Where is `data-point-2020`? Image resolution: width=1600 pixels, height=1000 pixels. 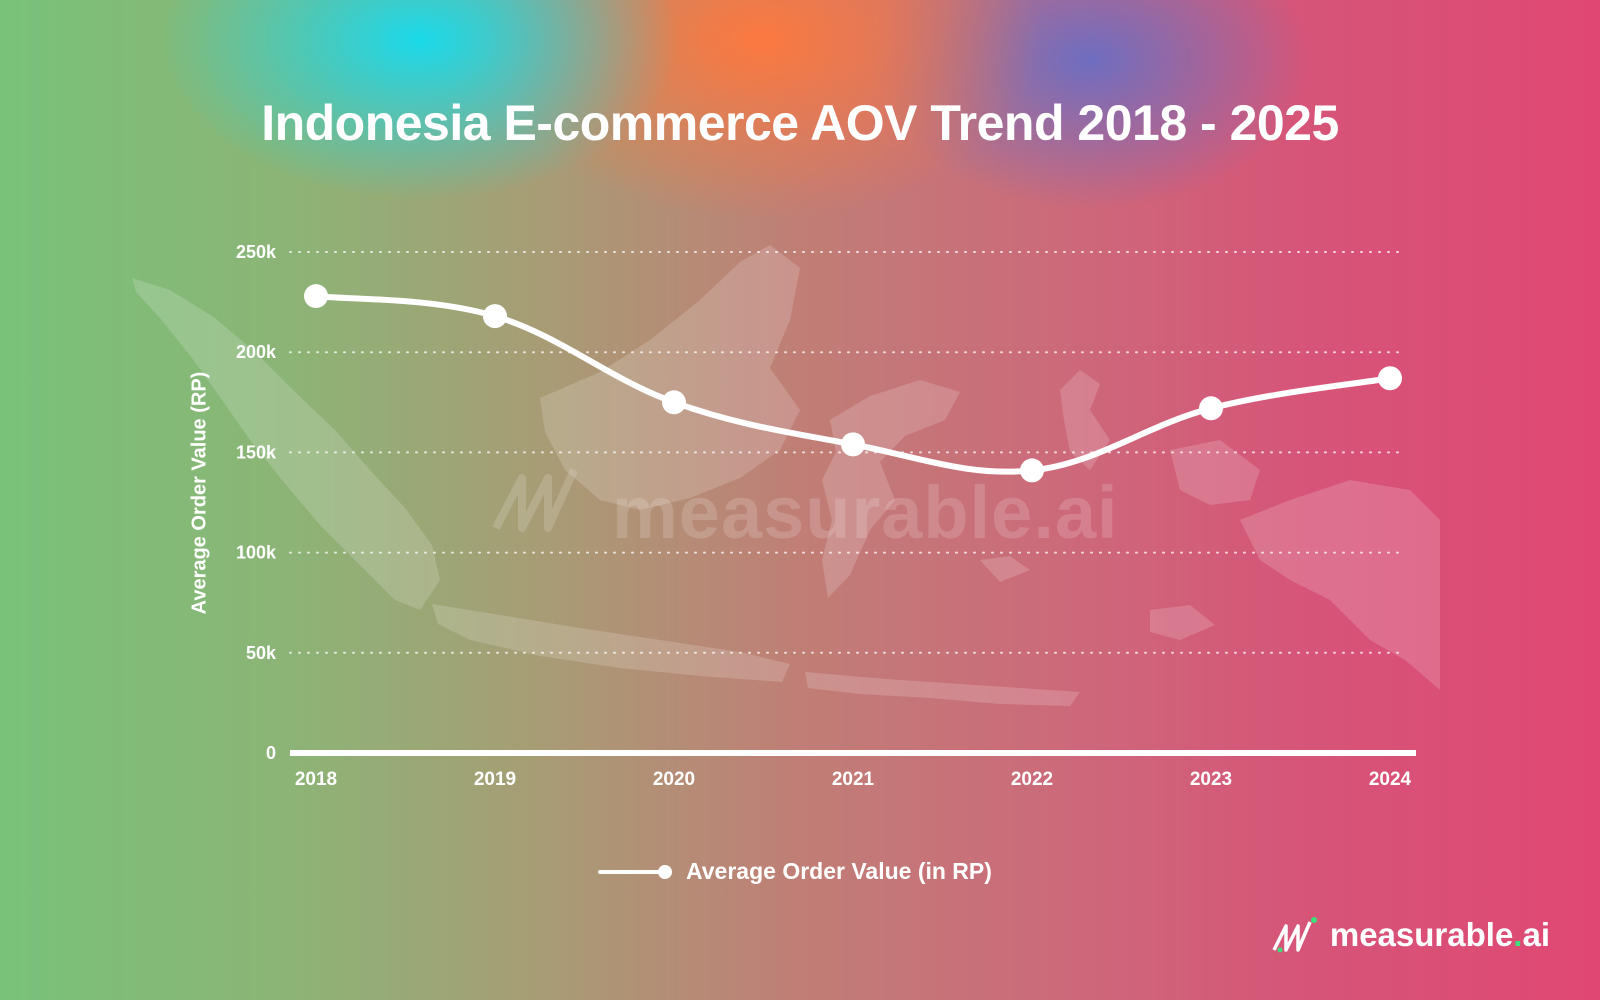 data-point-2020 is located at coordinates (674, 402).